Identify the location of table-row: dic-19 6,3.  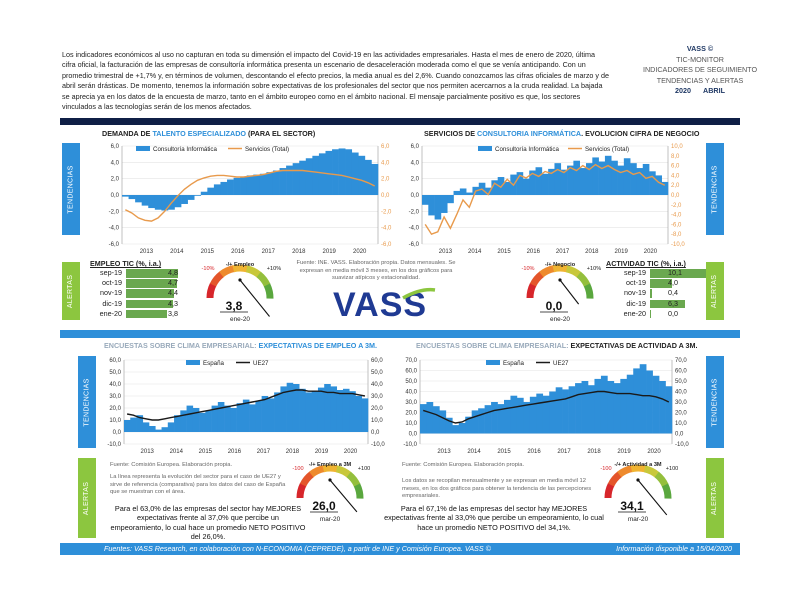
(661, 304).